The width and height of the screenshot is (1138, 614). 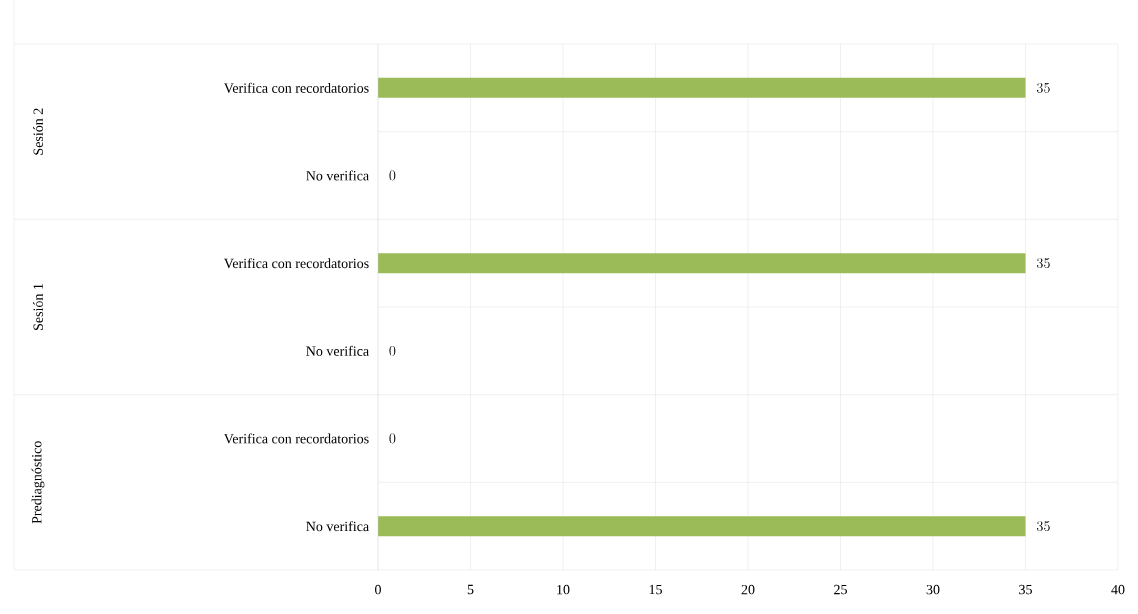 I want to click on x-tick-label: 15, so click(x=655, y=589).